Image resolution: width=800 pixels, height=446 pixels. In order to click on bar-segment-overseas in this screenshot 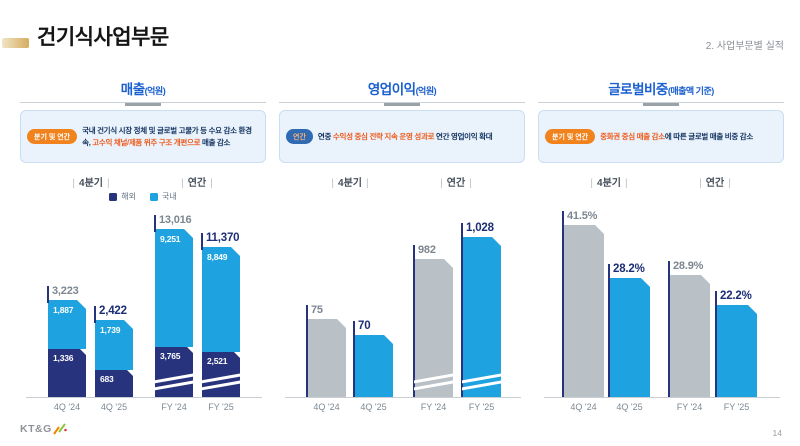, I will do `click(67, 373)`.